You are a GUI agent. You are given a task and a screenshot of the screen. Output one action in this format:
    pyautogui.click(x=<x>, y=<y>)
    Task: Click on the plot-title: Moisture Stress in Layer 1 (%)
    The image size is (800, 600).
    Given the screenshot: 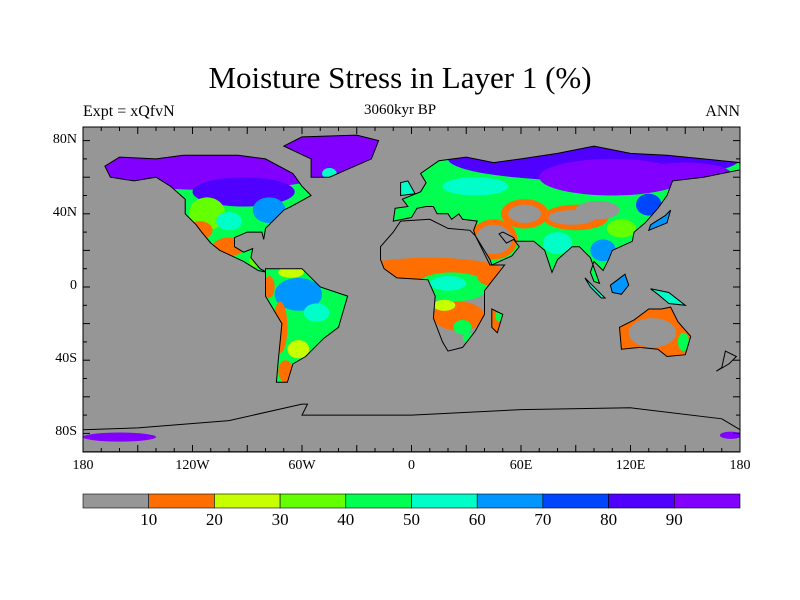 What is the action you would take?
    pyautogui.click(x=400, y=77)
    